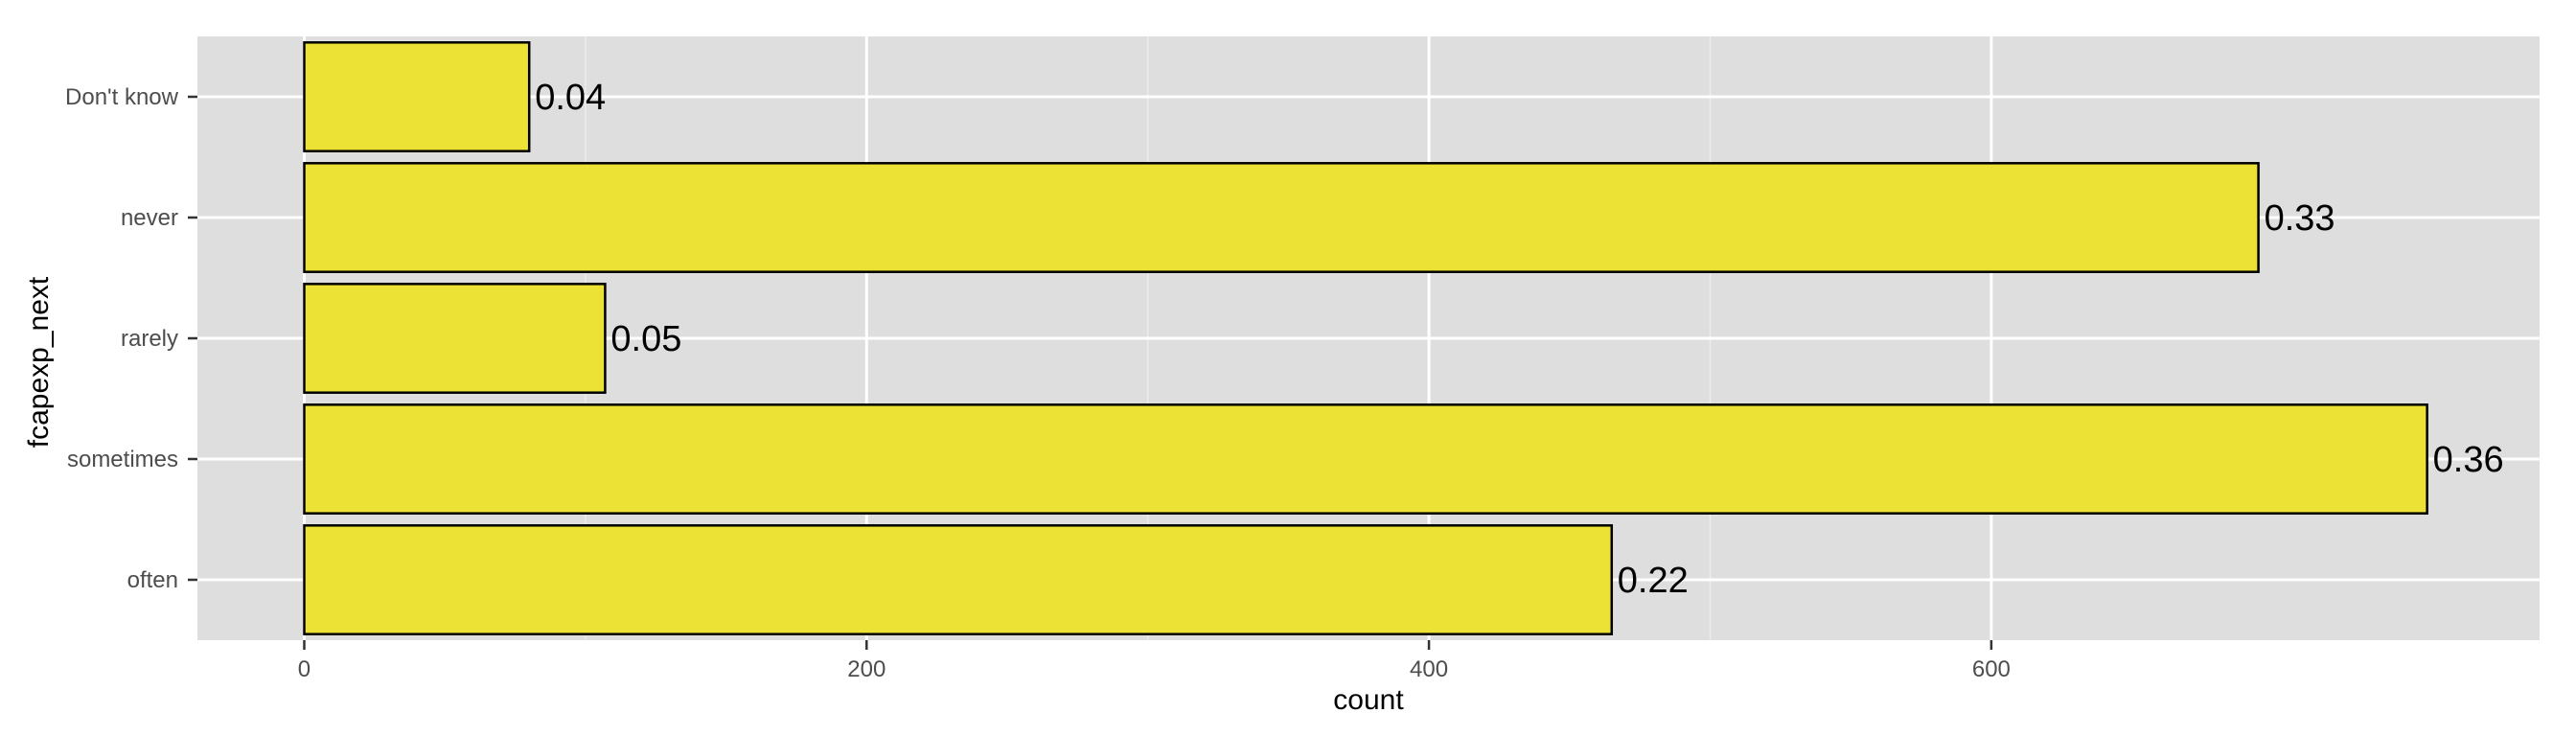 Image resolution: width=2576 pixels, height=736 pixels. Describe the element at coordinates (122, 459) in the screenshot. I see `y-tick-label: sometimes` at that location.